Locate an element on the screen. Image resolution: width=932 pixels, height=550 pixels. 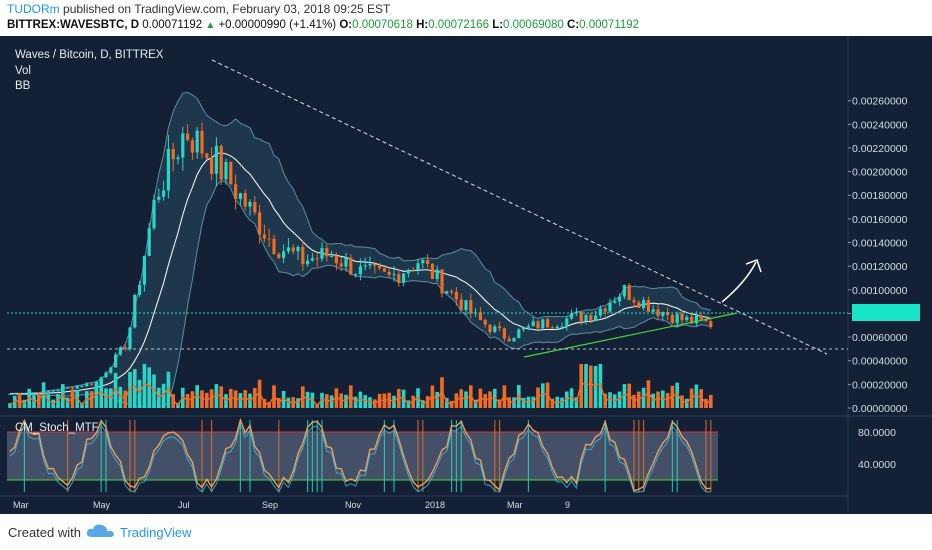
low-label: L: is located at coordinates (498, 25).